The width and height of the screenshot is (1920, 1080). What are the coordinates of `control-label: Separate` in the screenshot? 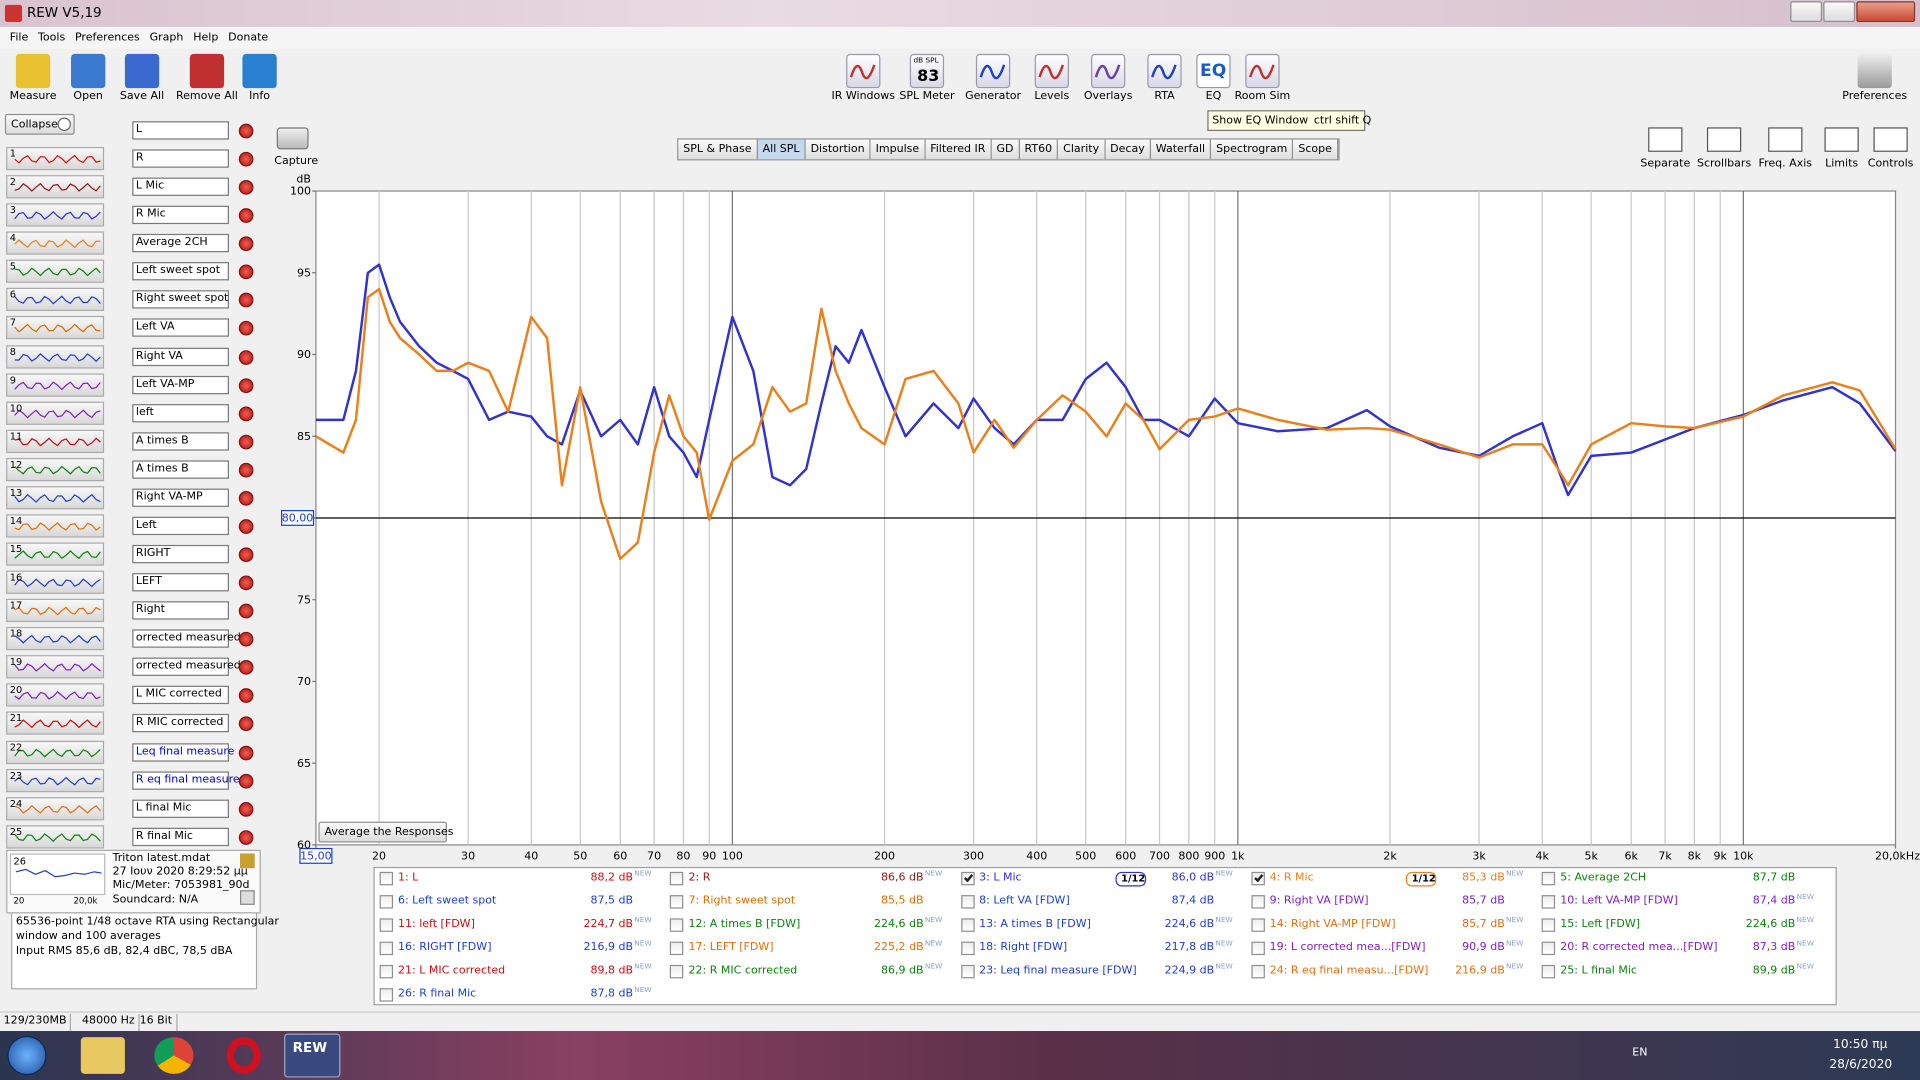 It's located at (1665, 164).